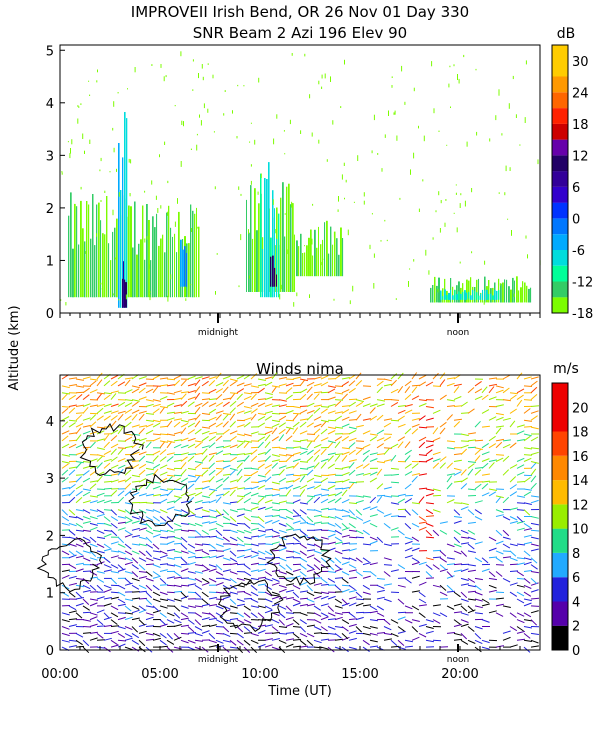 This screenshot has height=750, width=600. I want to click on winds-colorbar-bin, so click(560, 540).